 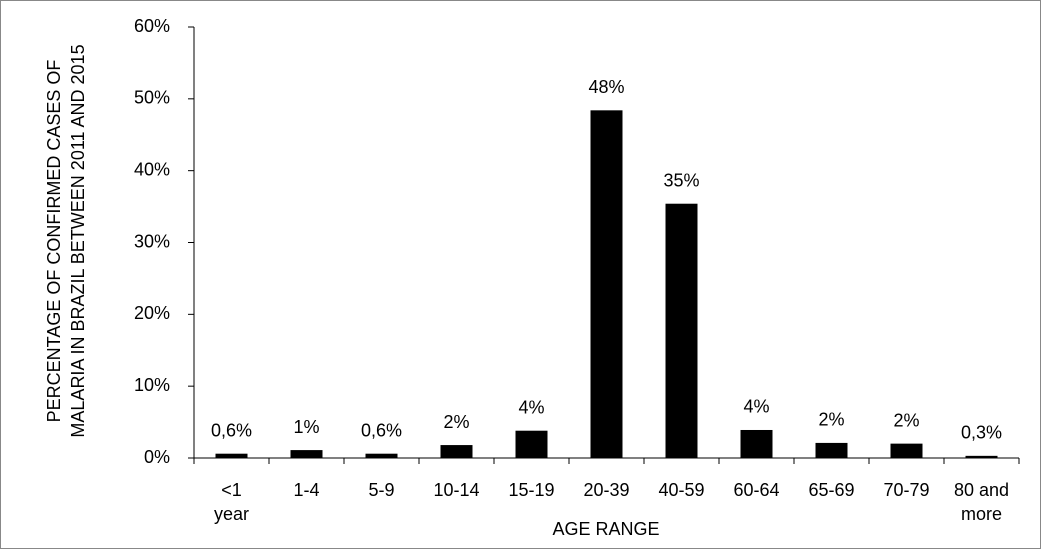 I want to click on data-label: 0,3%, so click(x=981, y=433).